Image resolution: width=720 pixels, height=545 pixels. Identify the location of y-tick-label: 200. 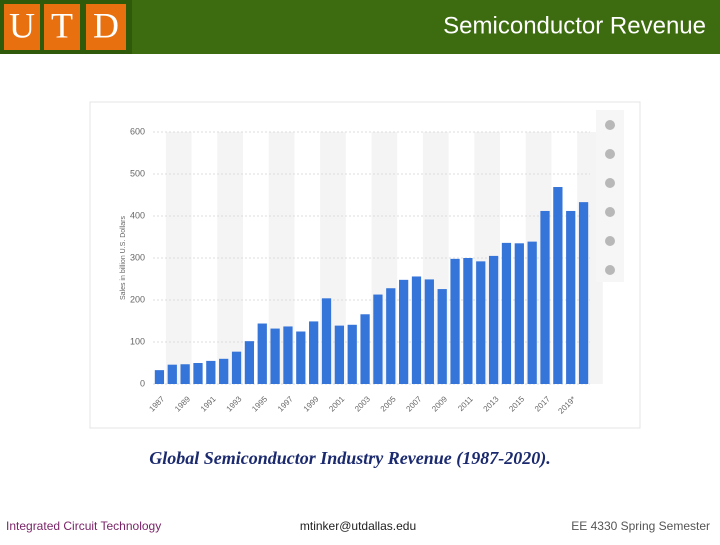
(137, 299).